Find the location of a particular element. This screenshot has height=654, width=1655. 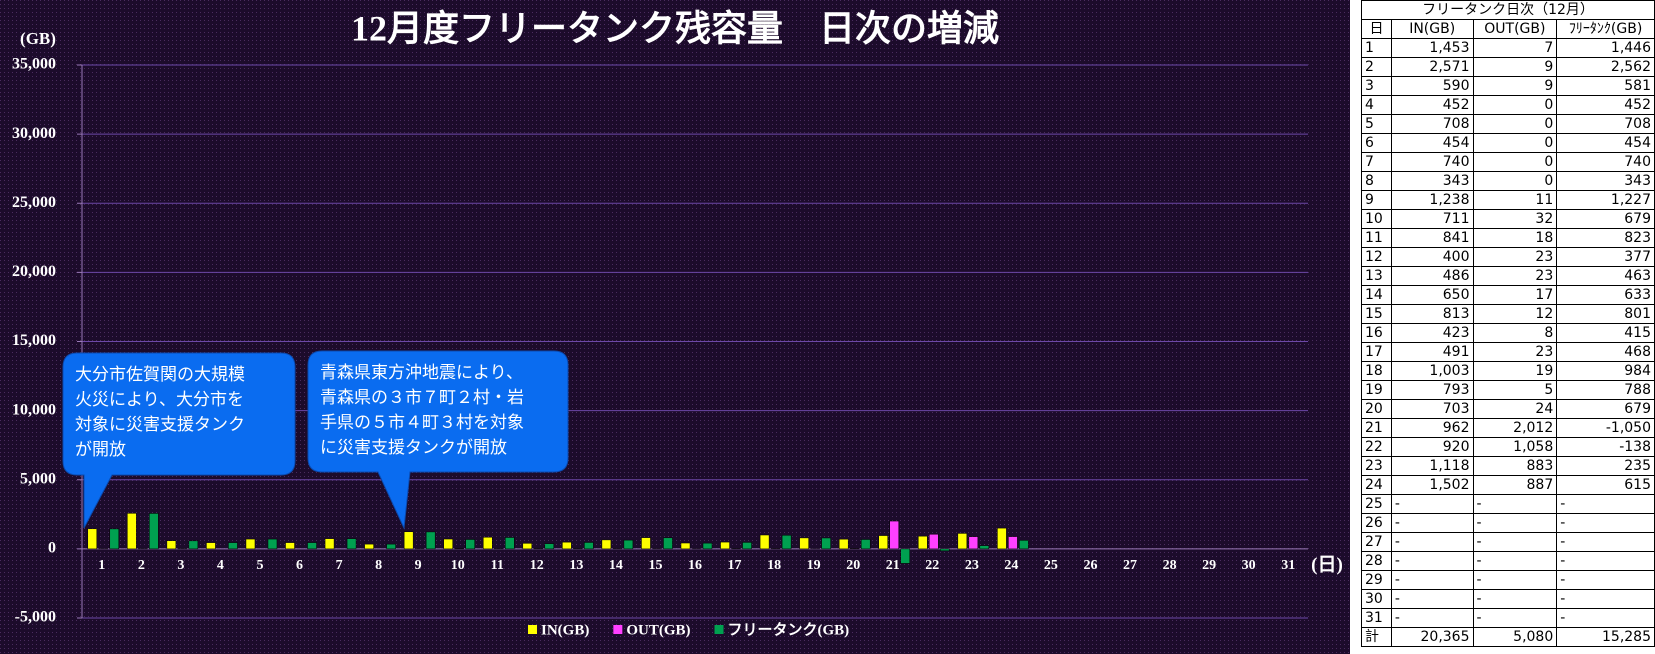

x-tick-label: 2 is located at coordinates (141, 565).